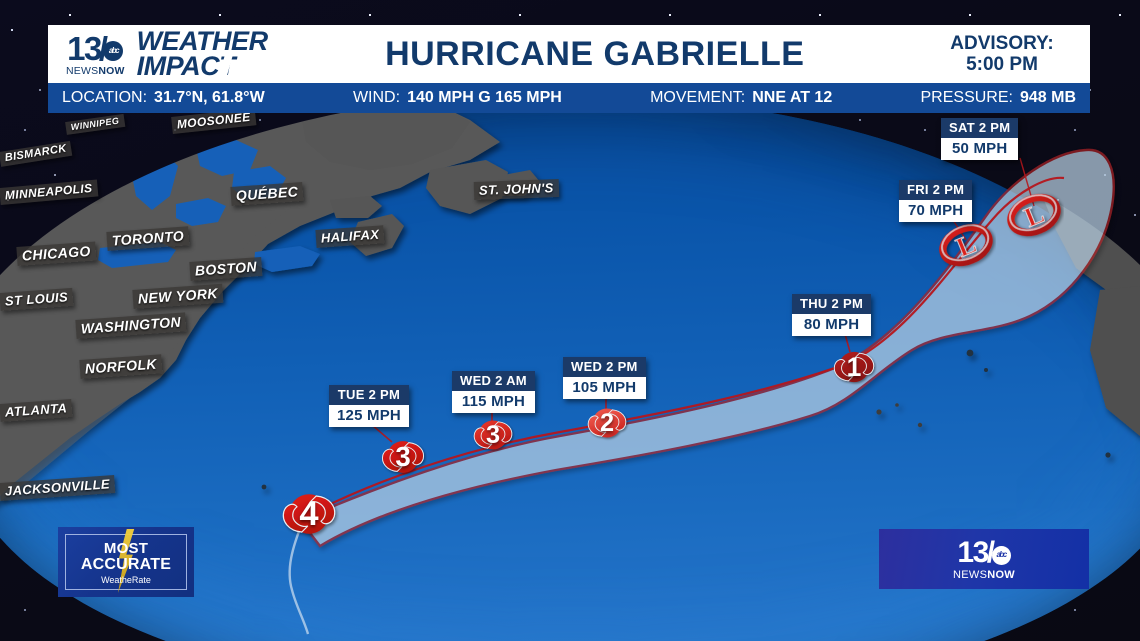 Image resolution: width=1140 pixels, height=641 pixels. Describe the element at coordinates (103, 48) in the screenshot. I see `logo-slash-icon: /` at that location.